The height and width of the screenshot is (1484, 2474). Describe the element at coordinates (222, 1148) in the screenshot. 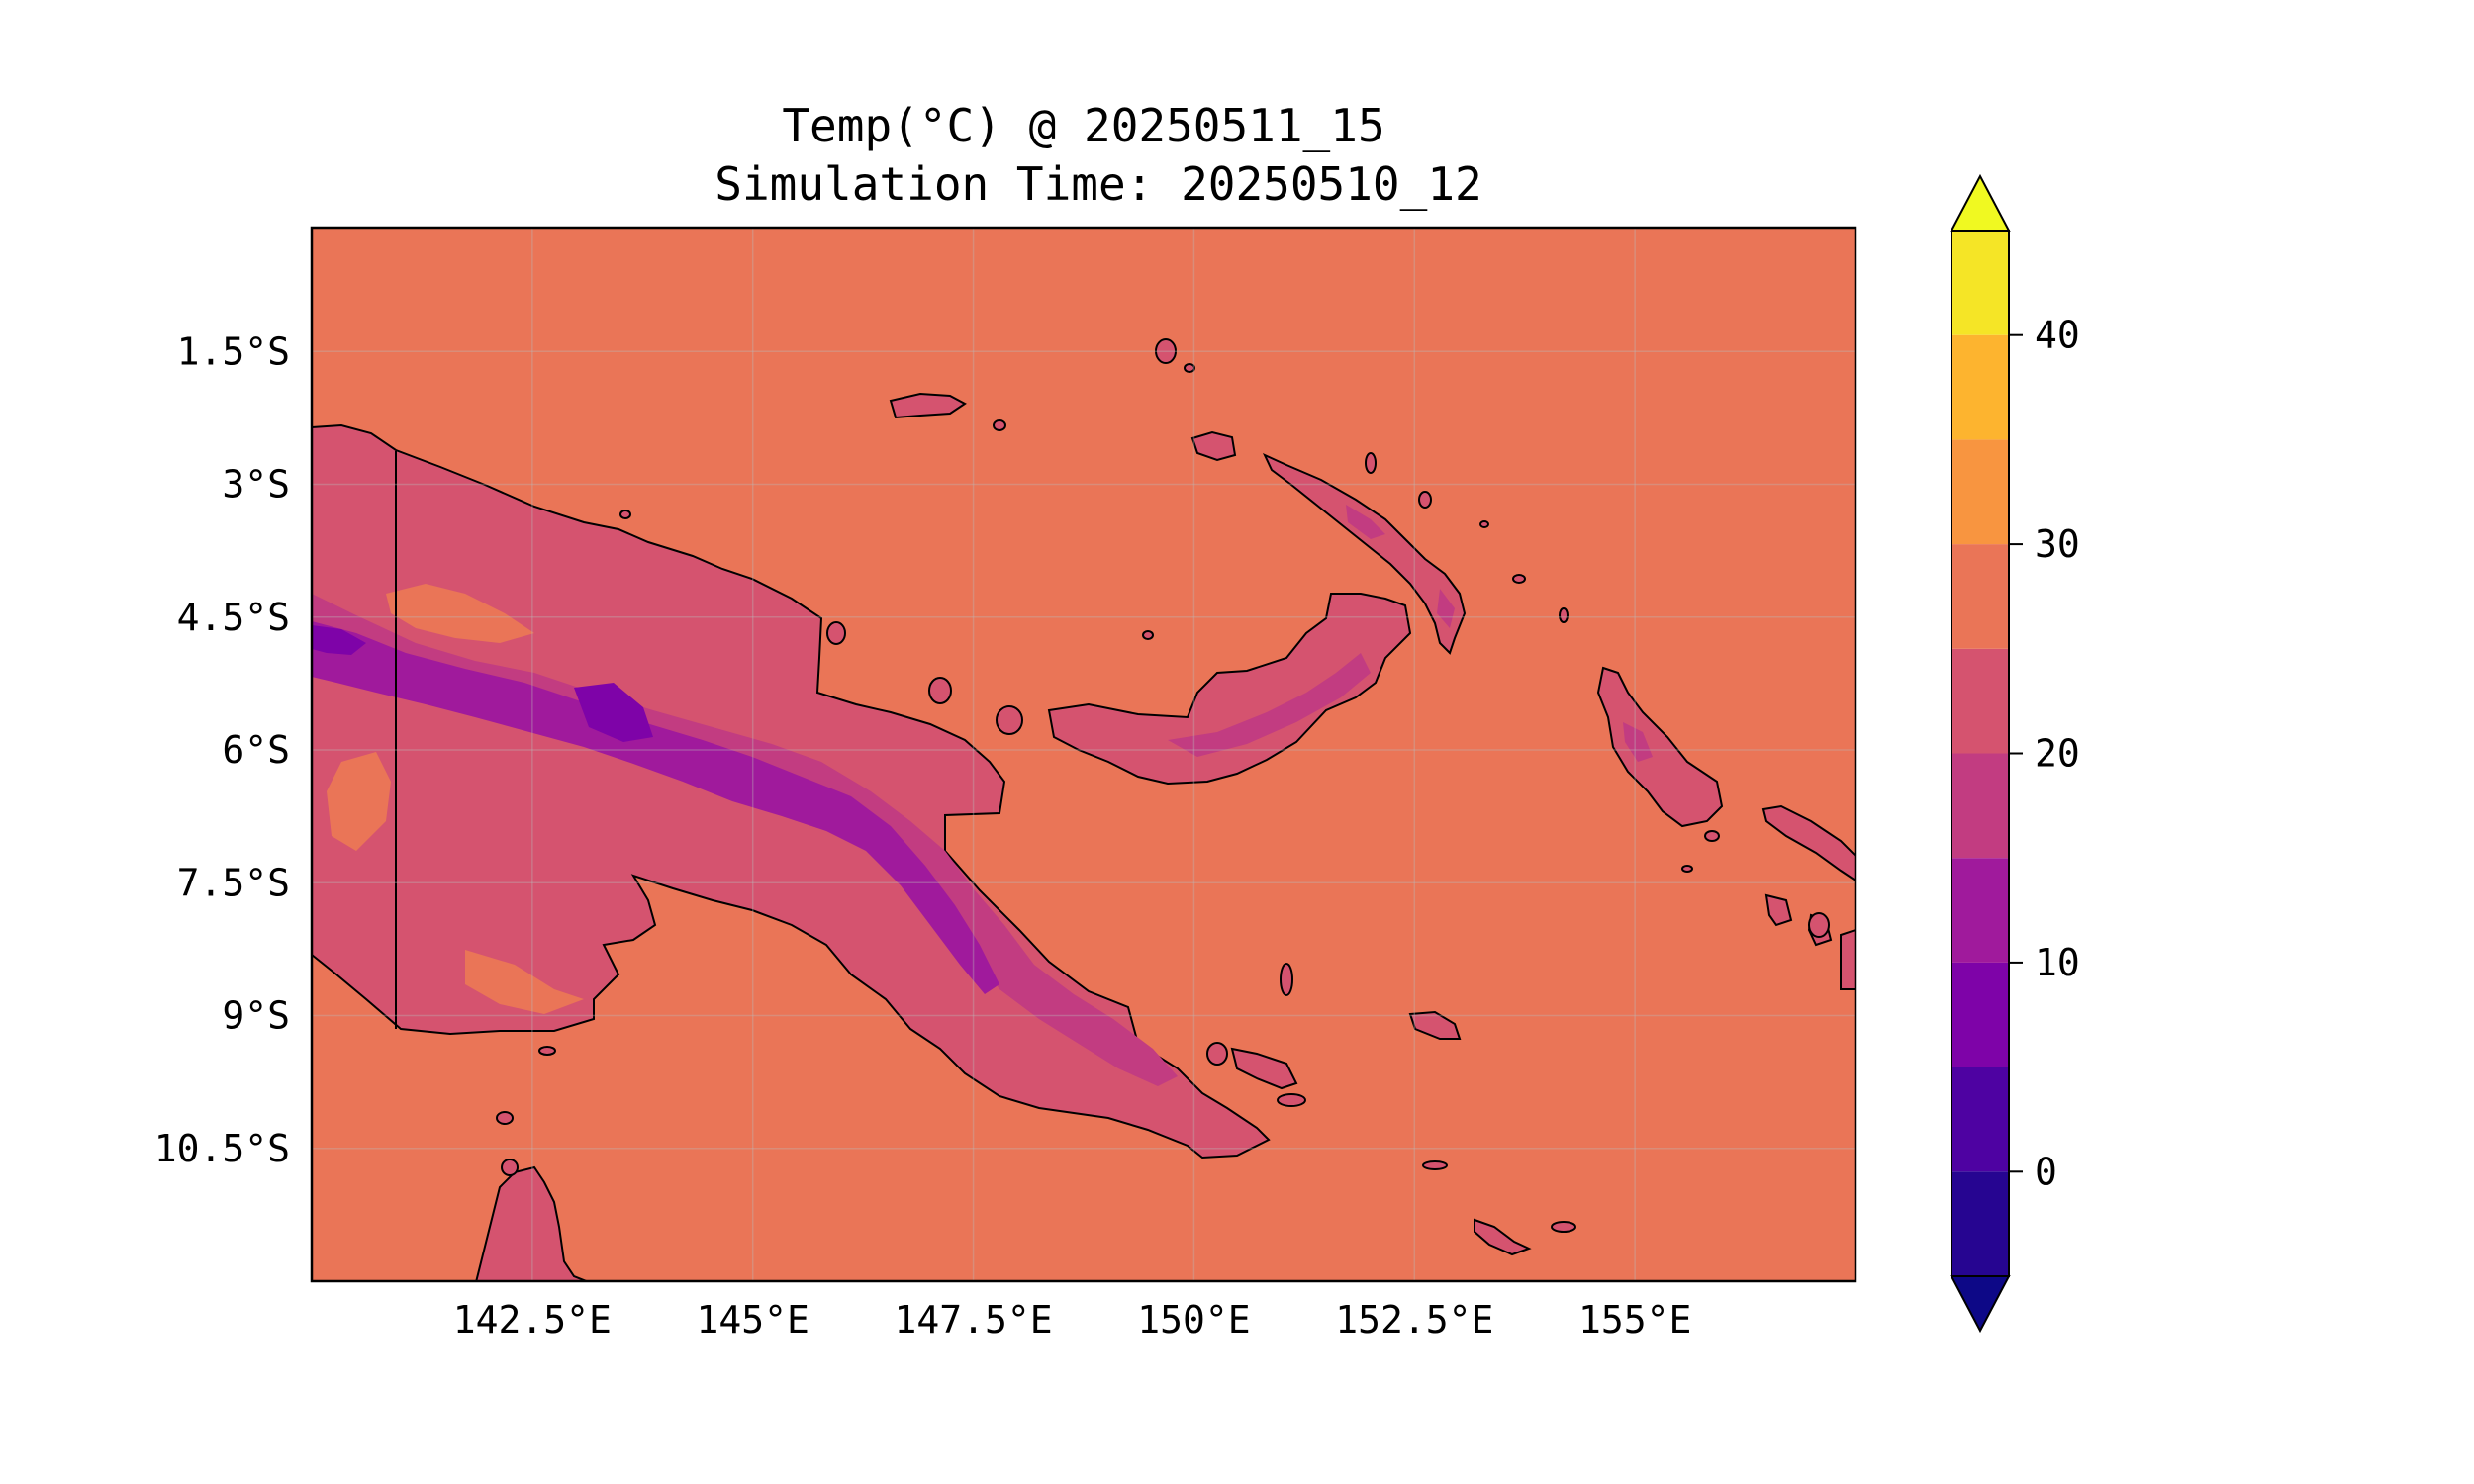

I see `lat-tick-label: 10.5°S` at that location.